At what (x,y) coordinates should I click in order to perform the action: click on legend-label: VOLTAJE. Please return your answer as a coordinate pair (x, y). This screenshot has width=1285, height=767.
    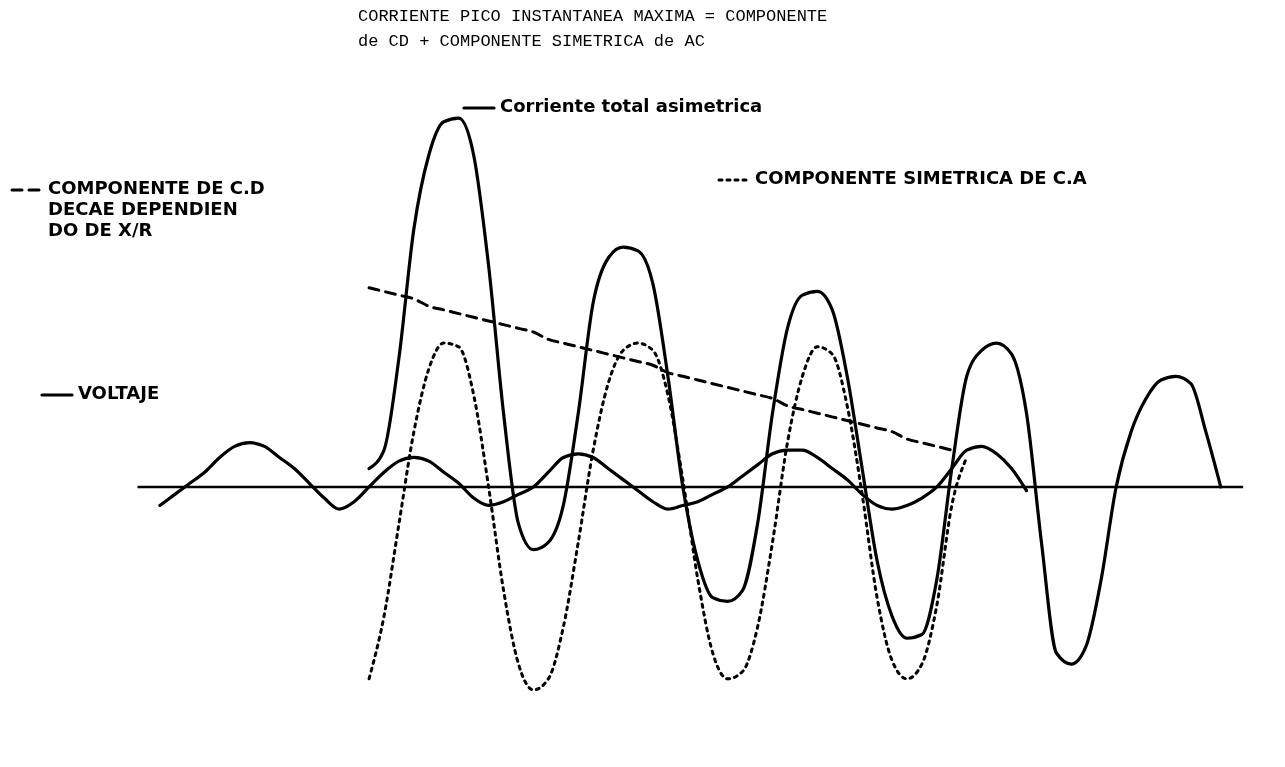
    Looking at the image, I should click on (119, 392).